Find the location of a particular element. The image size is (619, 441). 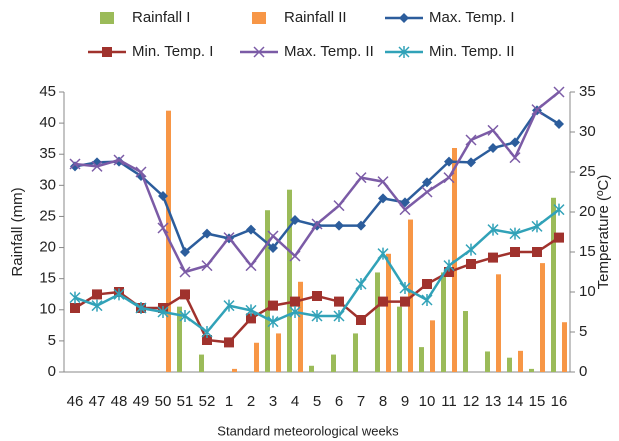

x-tick-label: 5 is located at coordinates (317, 401).